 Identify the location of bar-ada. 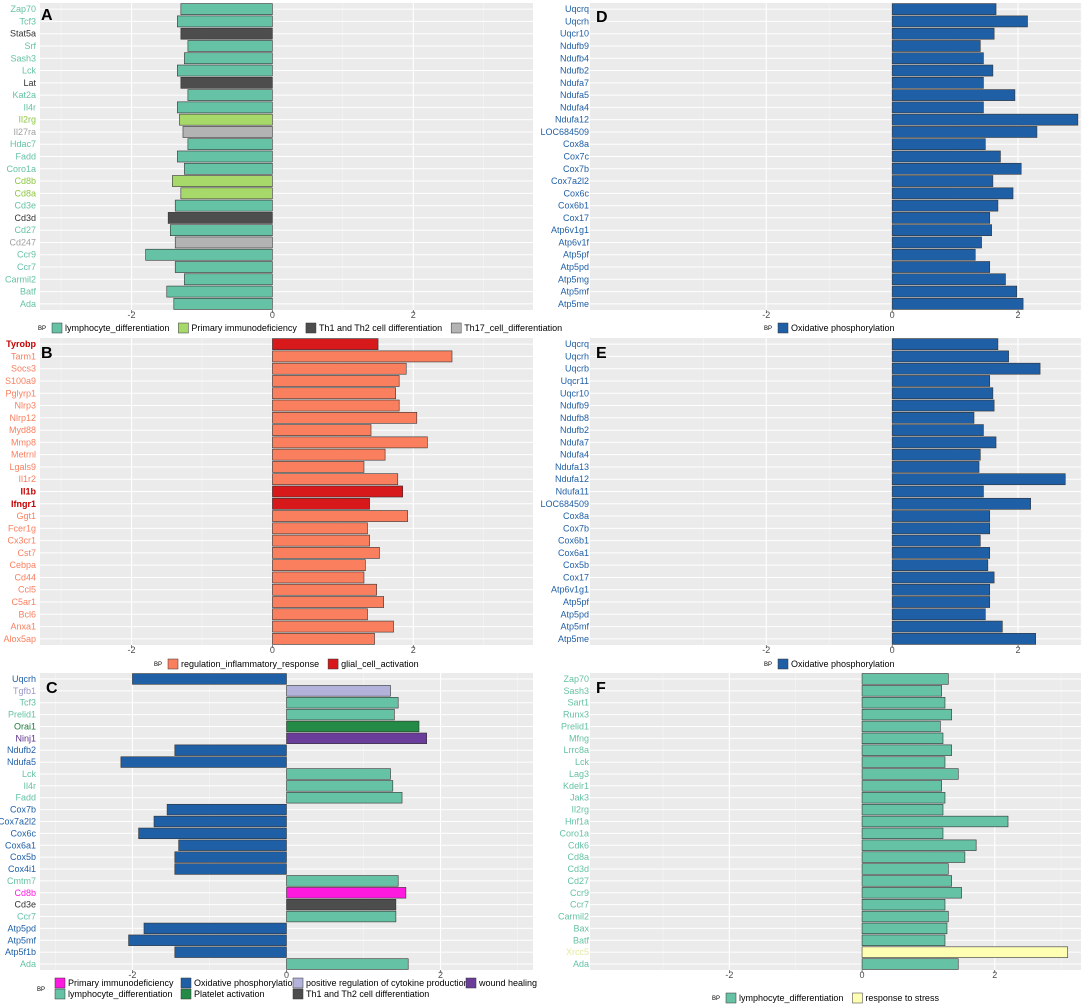
(910, 964).